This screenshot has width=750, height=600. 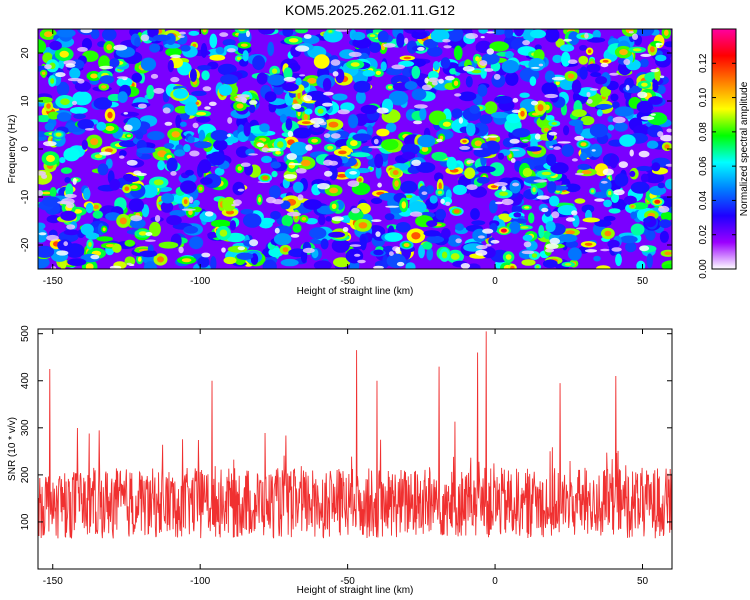 What do you see at coordinates (703, 132) in the screenshot?
I see `colorbar-tick-label: 0.08` at bounding box center [703, 132].